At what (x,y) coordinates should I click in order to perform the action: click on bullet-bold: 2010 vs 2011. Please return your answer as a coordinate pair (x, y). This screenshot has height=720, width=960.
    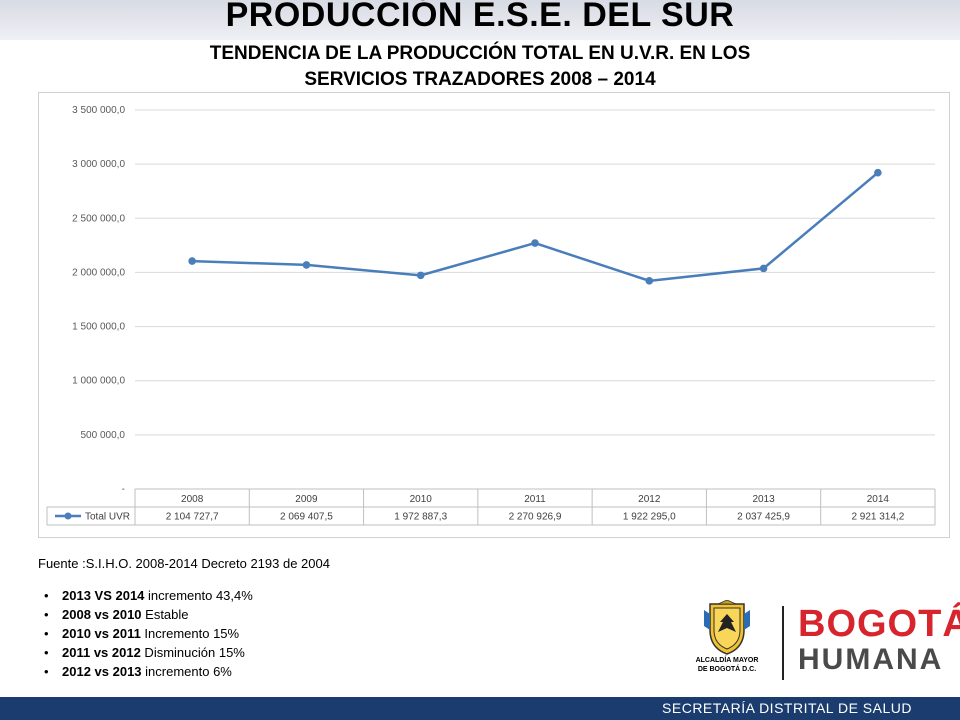
    Looking at the image, I should click on (101, 633).